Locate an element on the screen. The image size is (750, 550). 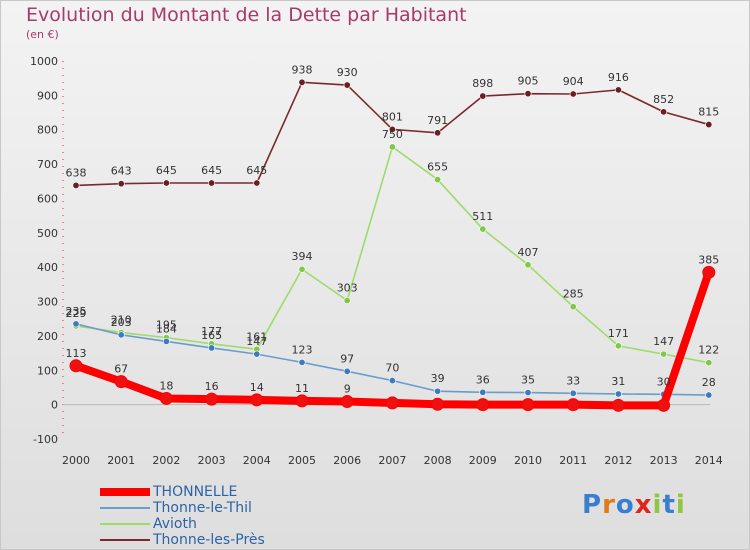
x-tick-label: 2003 is located at coordinates (212, 460).